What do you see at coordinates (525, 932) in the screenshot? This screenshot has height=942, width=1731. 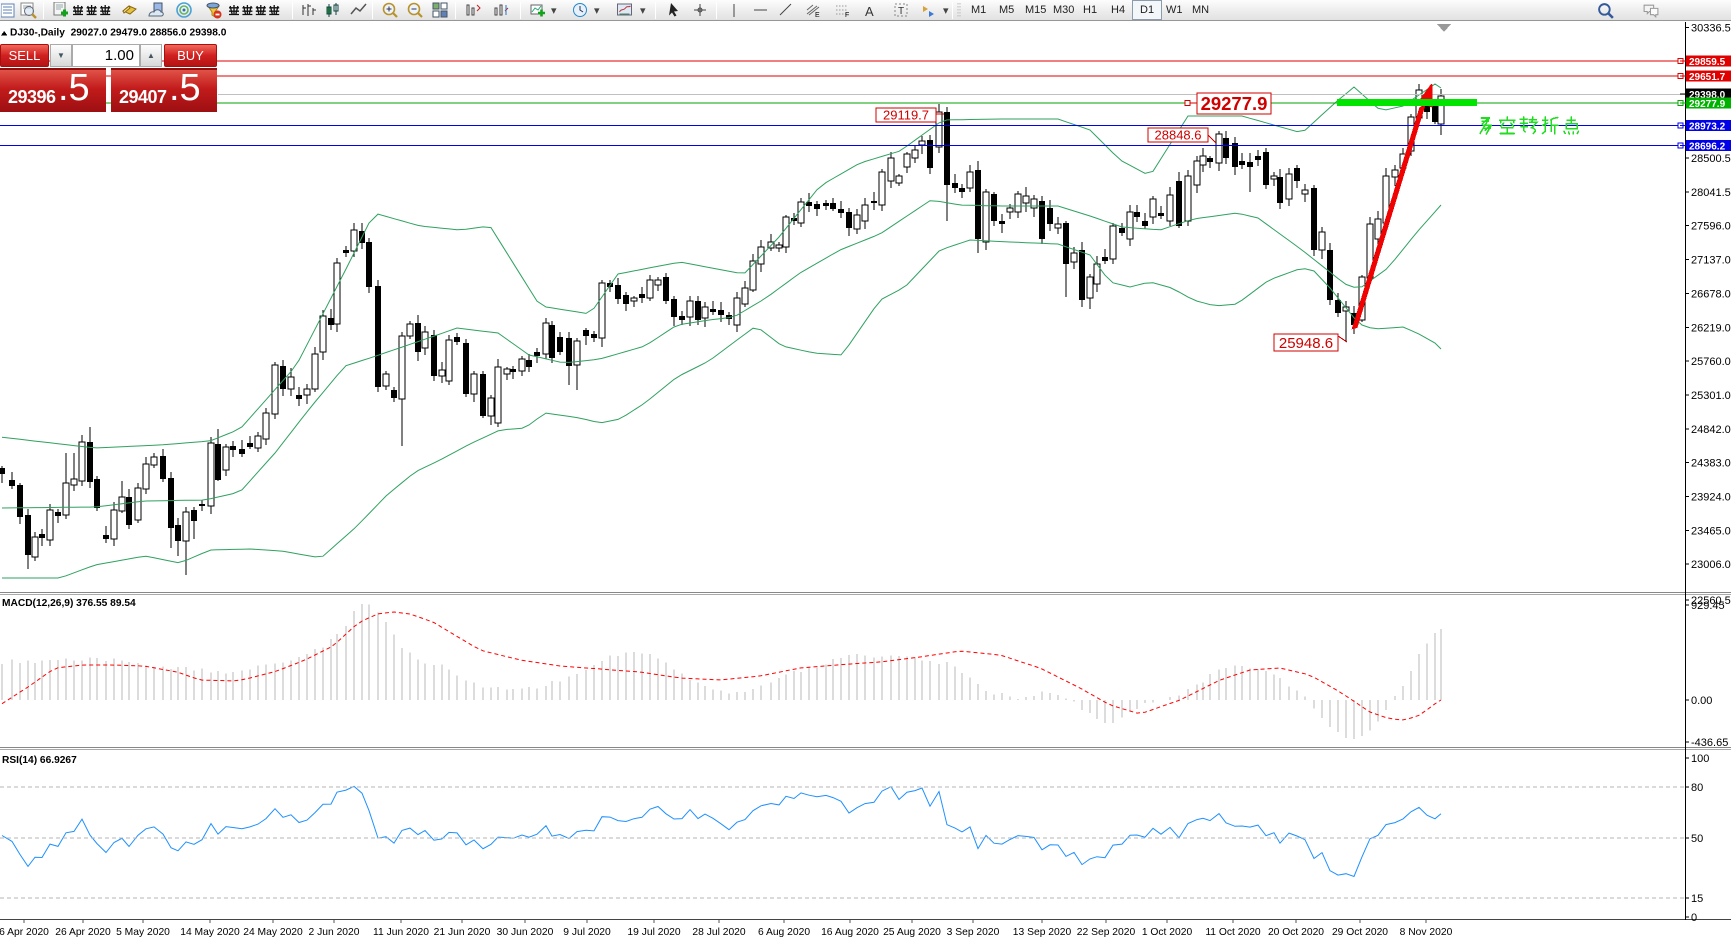 I see `svg-text: 30 Jun 2020` at bounding box center [525, 932].